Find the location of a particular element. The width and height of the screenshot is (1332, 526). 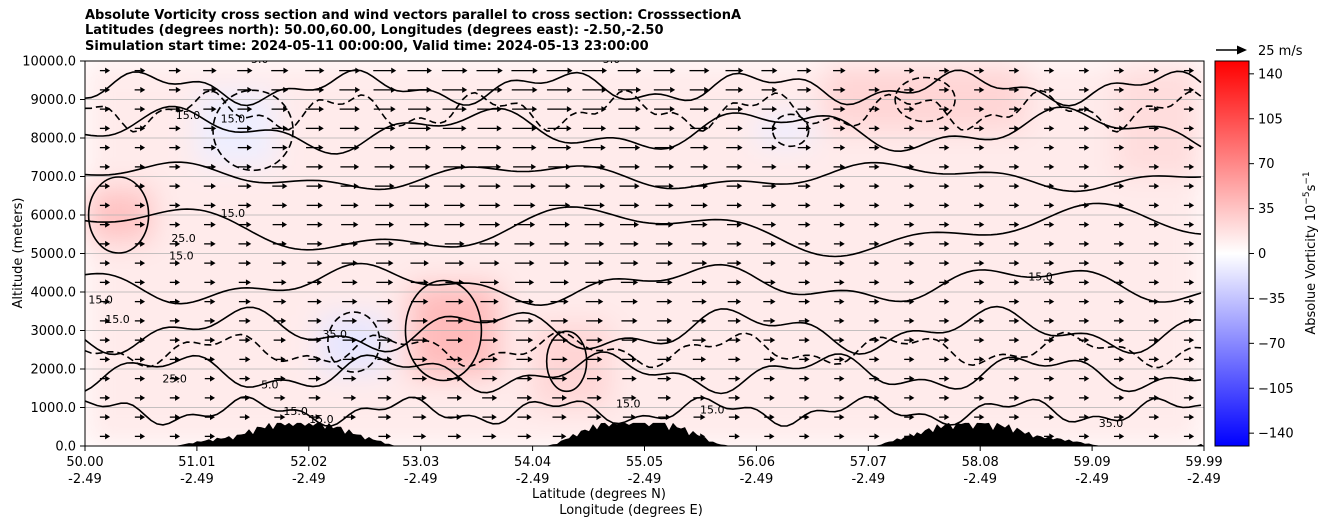

y-tick-label: 2000.0 is located at coordinates (54, 370).